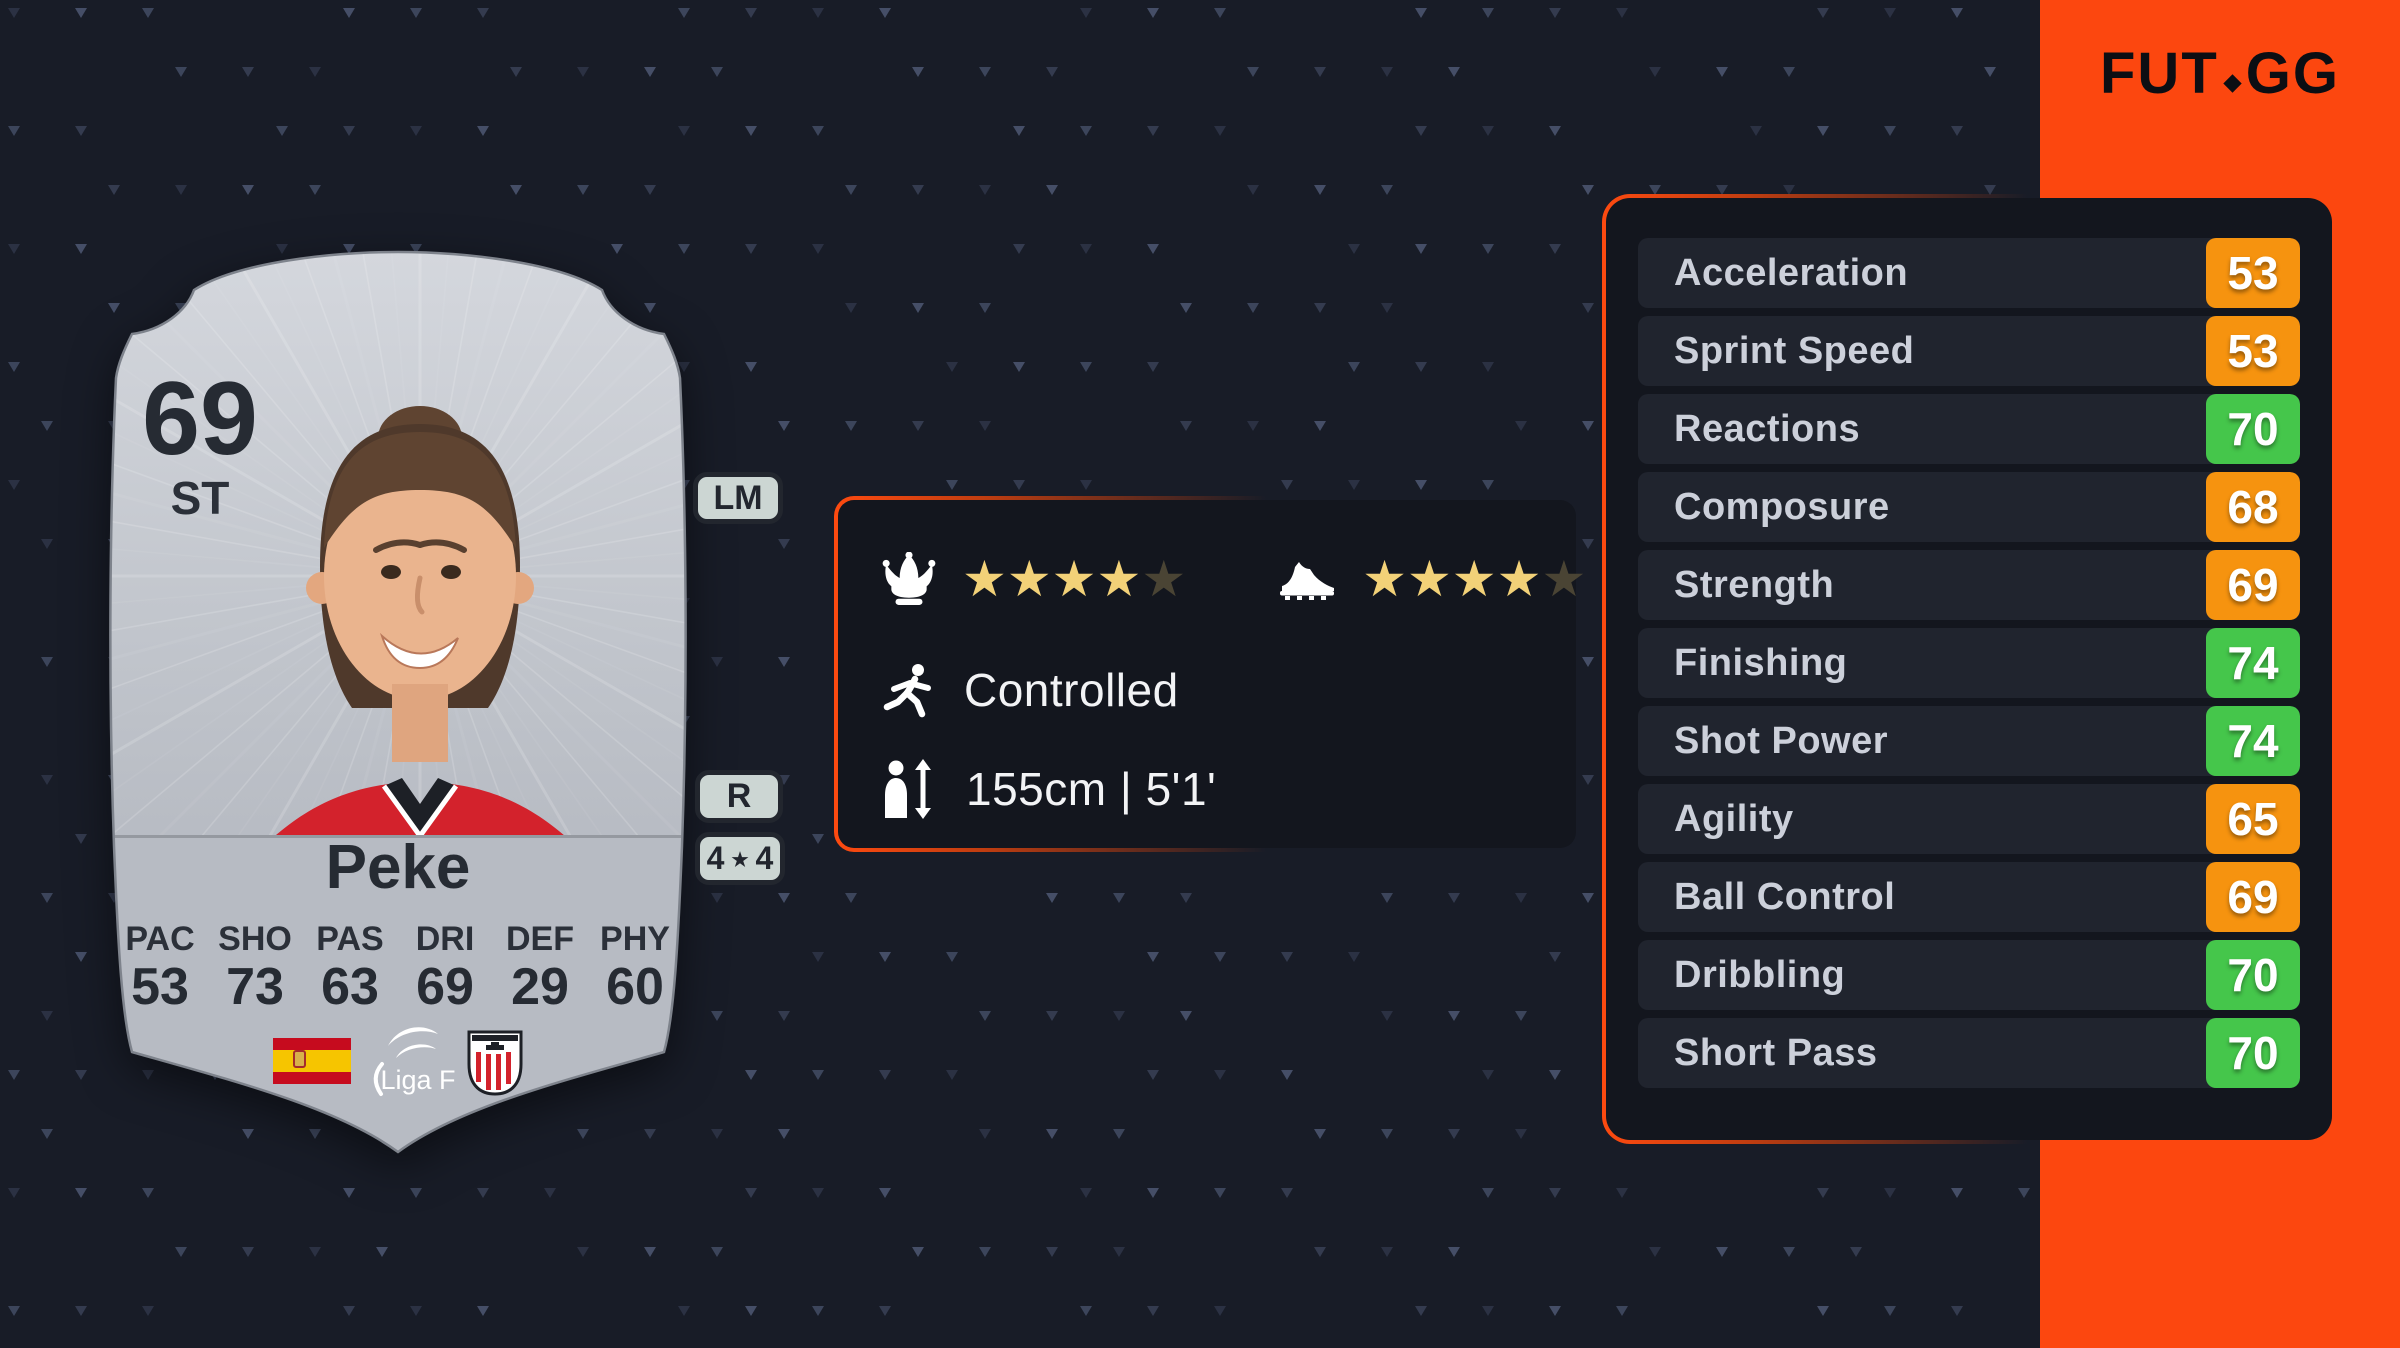 This screenshot has width=2400, height=1348. Describe the element at coordinates (445, 987) in the screenshot. I see `card-stat-value: 69` at that location.